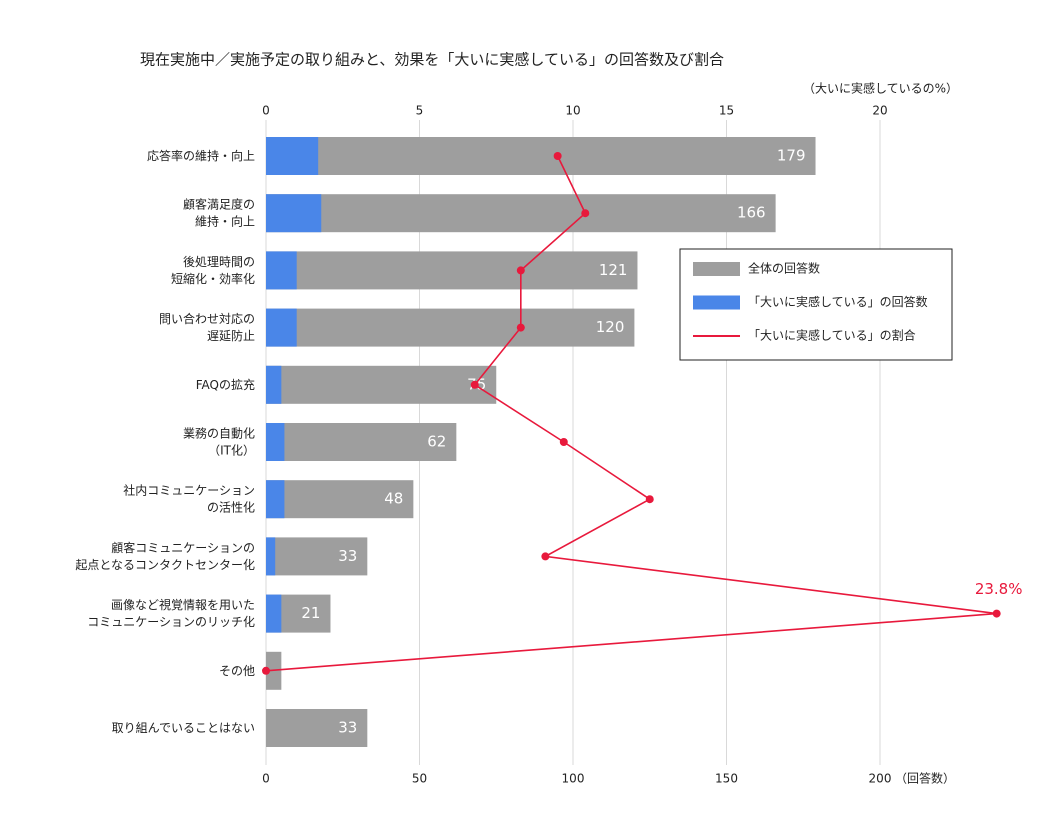  What do you see at coordinates (613, 270) in the screenshot?
I see `value-label: 121` at bounding box center [613, 270].